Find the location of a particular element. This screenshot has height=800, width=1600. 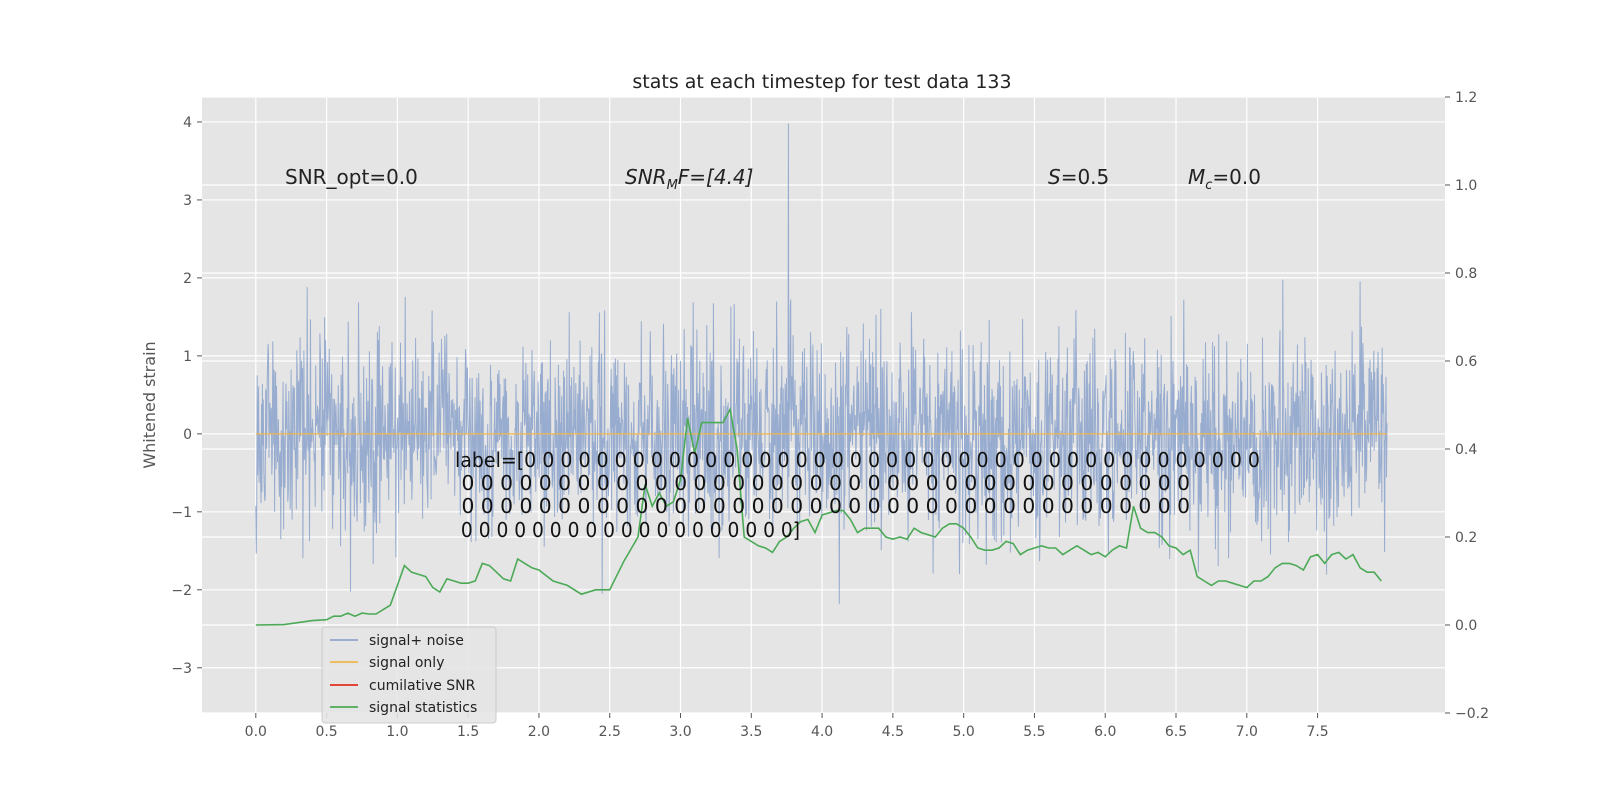

y-tick-label: 2 is located at coordinates (187, 279).